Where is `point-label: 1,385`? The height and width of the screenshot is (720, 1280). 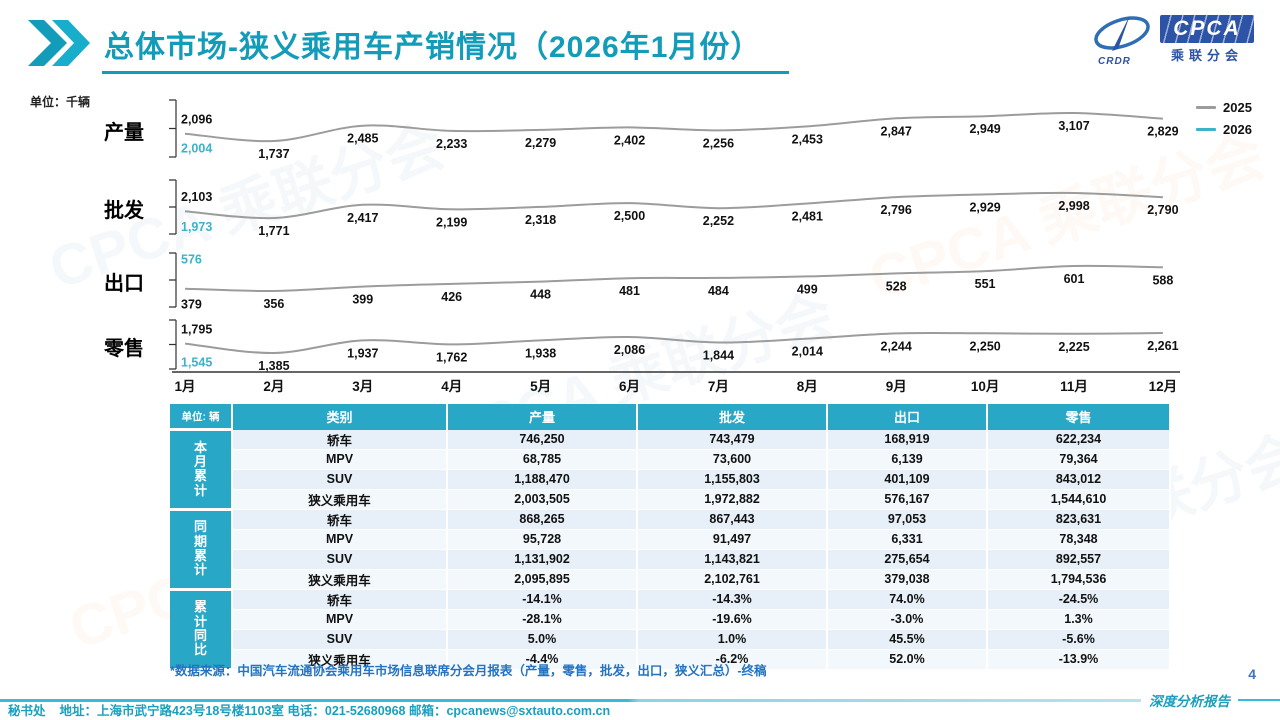
point-label: 1,385 is located at coordinates (273, 366).